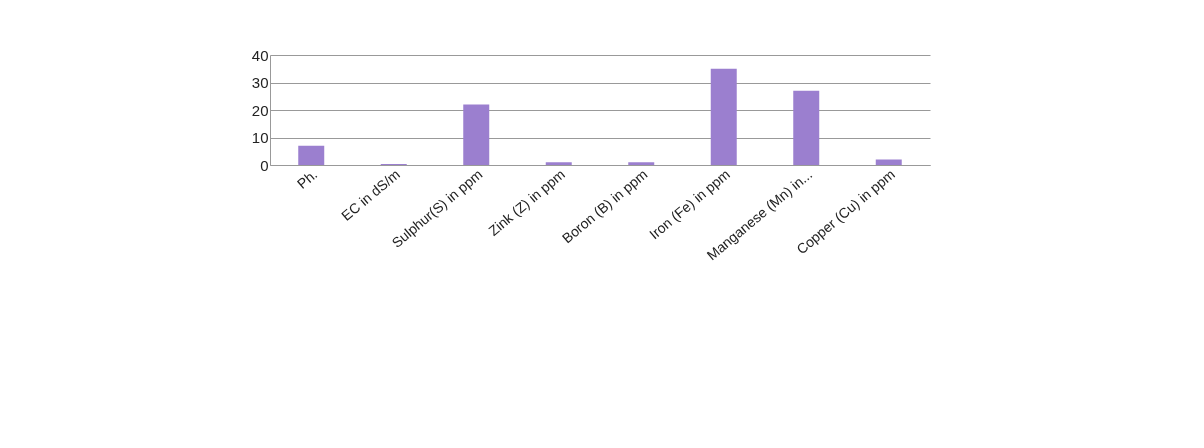 The image size is (1204, 448). What do you see at coordinates (307, 178) in the screenshot?
I see `x-tick-label: Ph.` at bounding box center [307, 178].